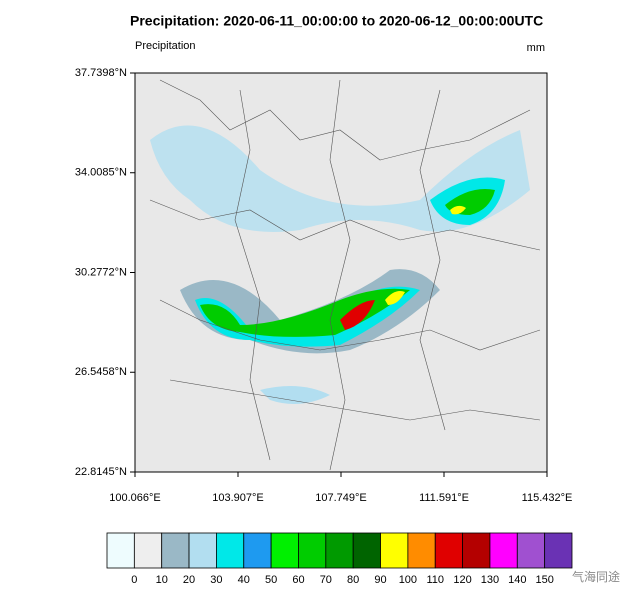 The width and height of the screenshot is (638, 605). Describe the element at coordinates (380, 580) in the screenshot. I see `colorbar-label: 90` at that location.